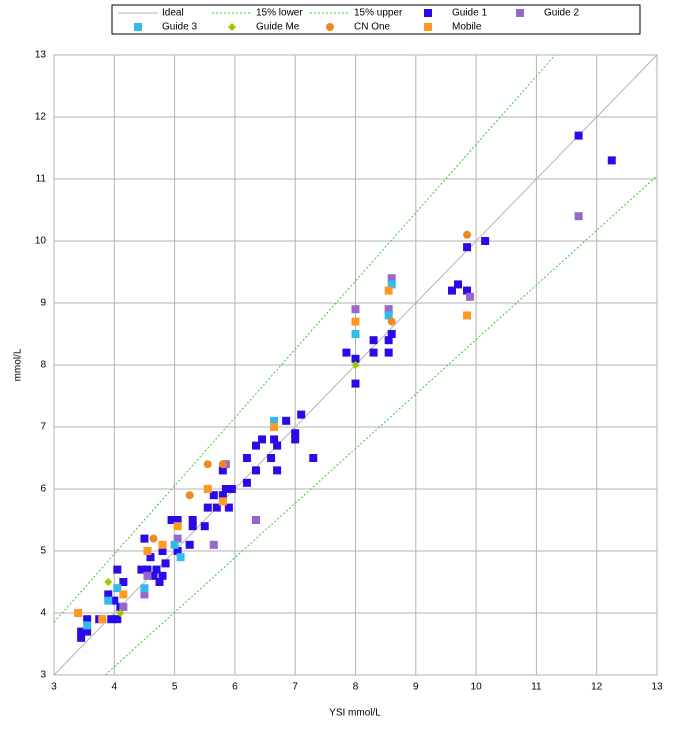 The width and height of the screenshot is (682, 733). Describe the element at coordinates (657, 687) in the screenshot. I see `x-tick-label: 13` at that location.